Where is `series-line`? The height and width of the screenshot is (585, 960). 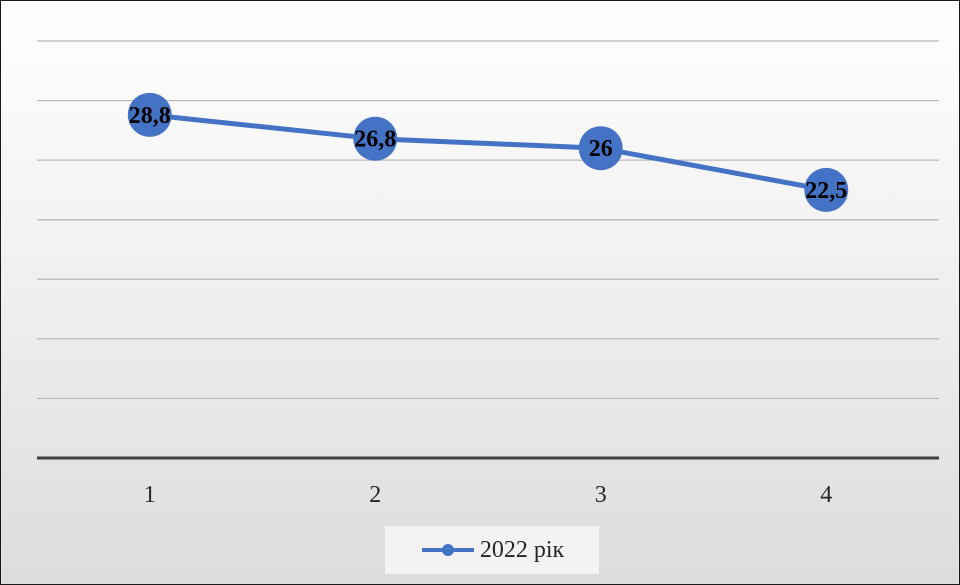
series-line is located at coordinates (488, 152).